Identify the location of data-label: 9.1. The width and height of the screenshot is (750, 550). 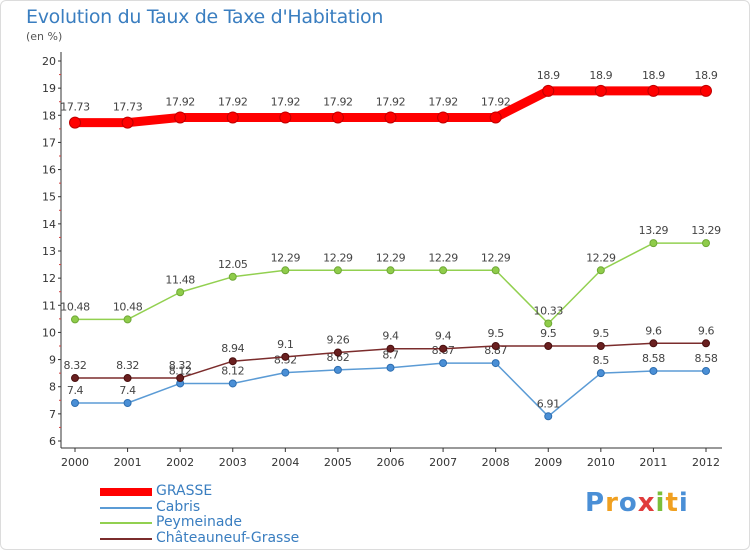
(285, 344).